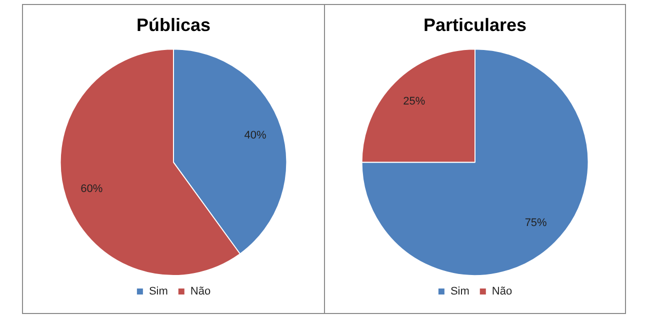 The height and width of the screenshot is (334, 648). What do you see at coordinates (91, 188) in the screenshot?
I see `data-label: 60%` at bounding box center [91, 188].